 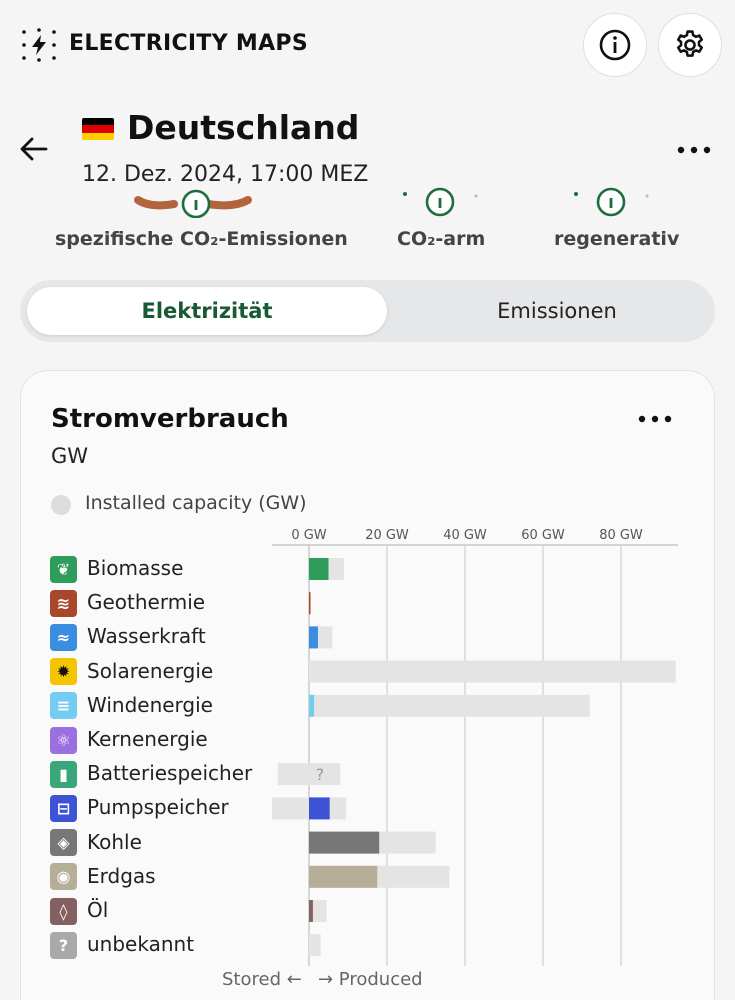 What do you see at coordinates (441, 239) in the screenshot?
I see `low-carbon-label: CO₂-arm` at bounding box center [441, 239].